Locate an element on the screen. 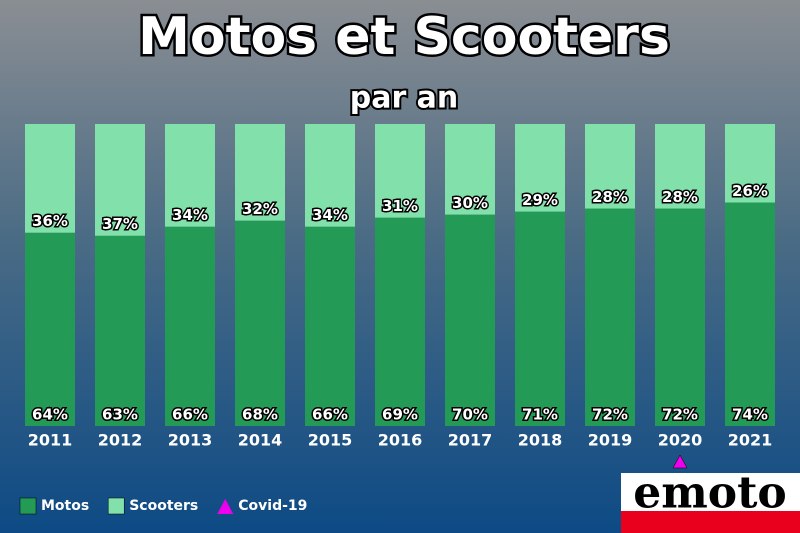  value-label: 36% is located at coordinates (50, 221).